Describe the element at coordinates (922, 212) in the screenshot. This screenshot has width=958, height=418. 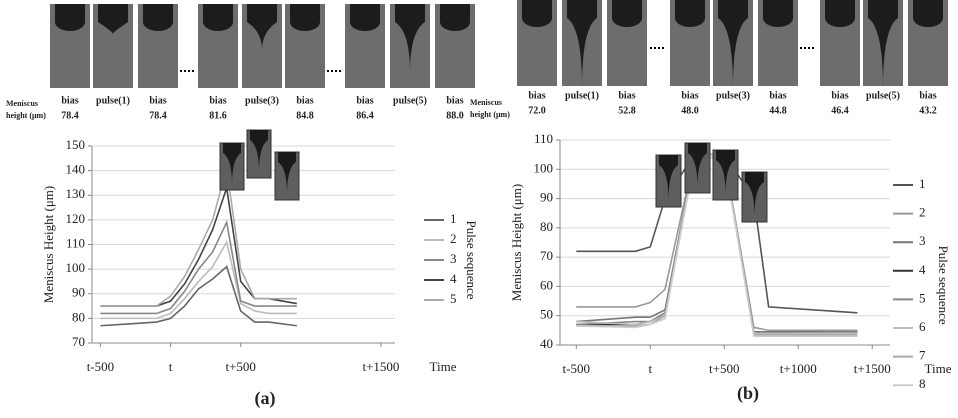
I see `legend-label: 2` at that location.